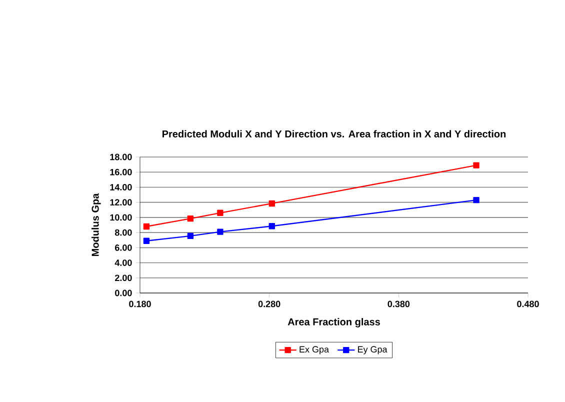 The height and width of the screenshot is (402, 565). Describe the element at coordinates (123, 263) in the screenshot. I see `y-tick-label: 4.00` at that location.